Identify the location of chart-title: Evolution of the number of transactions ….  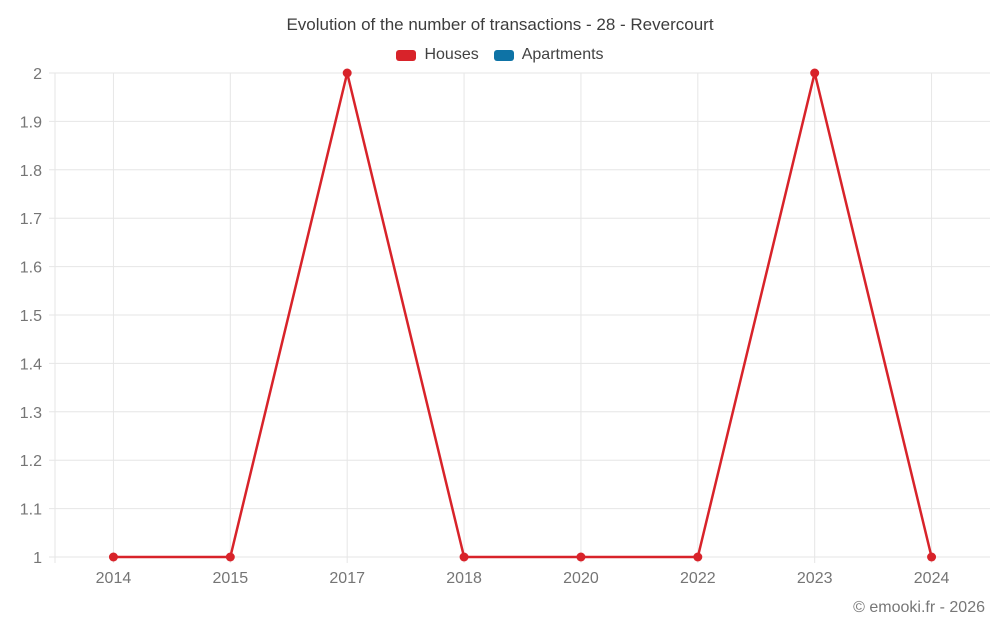
(500, 24).